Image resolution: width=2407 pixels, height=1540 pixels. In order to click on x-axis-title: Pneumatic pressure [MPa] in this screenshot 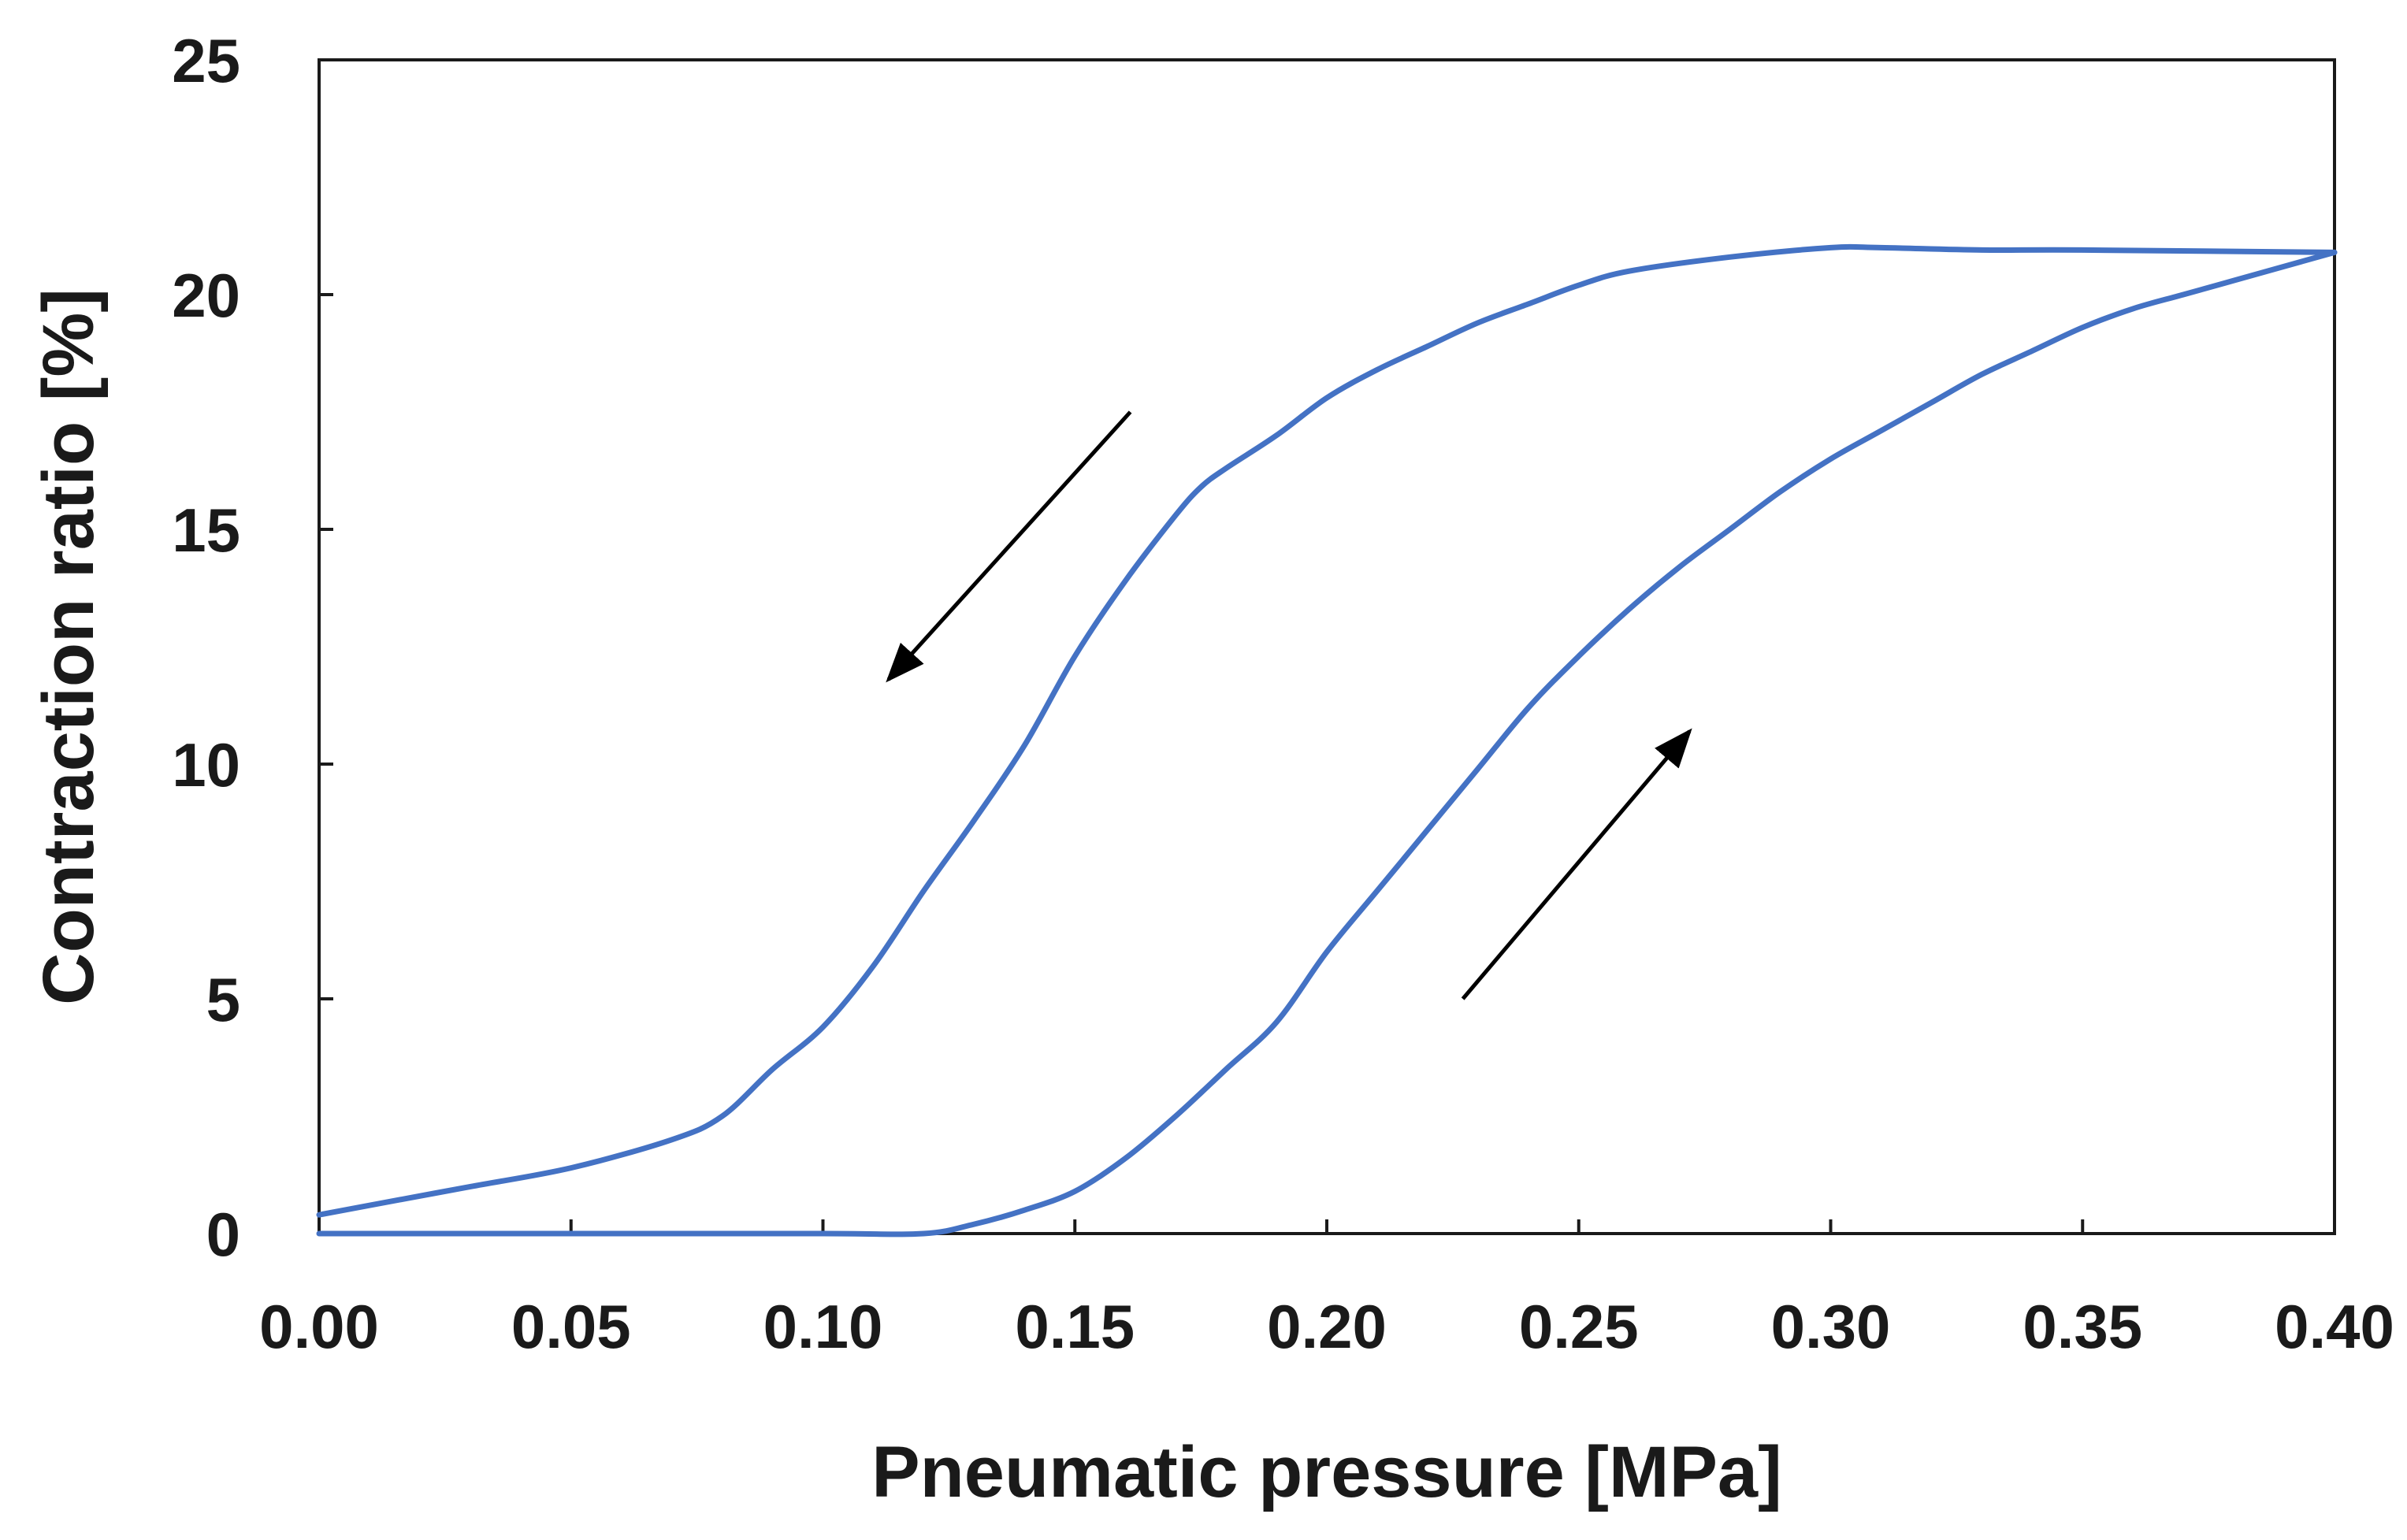, I will do `click(1326, 1472)`.